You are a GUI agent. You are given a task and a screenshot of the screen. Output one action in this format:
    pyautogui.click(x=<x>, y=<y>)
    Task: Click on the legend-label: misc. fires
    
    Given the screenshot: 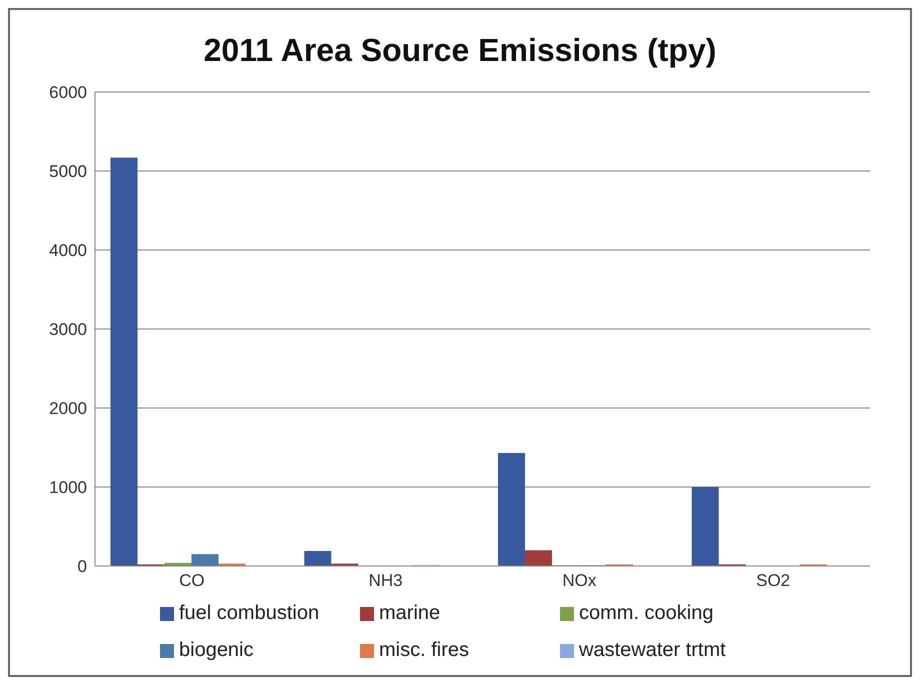 What is the action you would take?
    pyautogui.click(x=424, y=650)
    